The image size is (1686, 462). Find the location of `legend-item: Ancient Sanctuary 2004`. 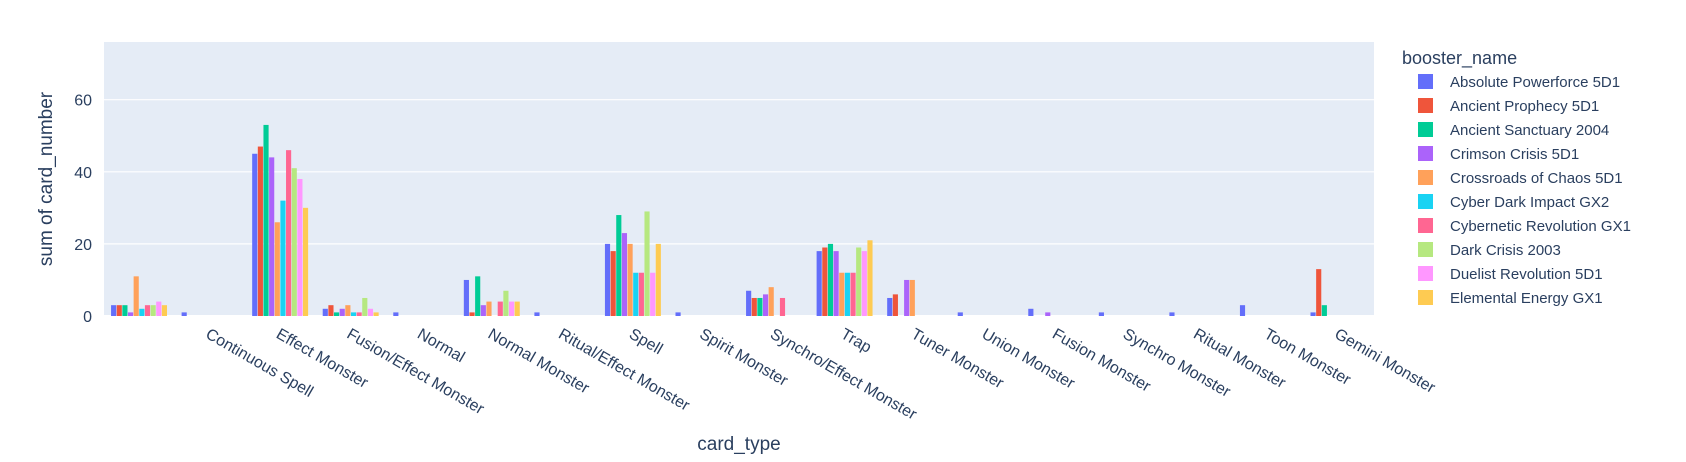

legend-item: Ancient Sanctuary 2004 is located at coordinates (1513, 130).